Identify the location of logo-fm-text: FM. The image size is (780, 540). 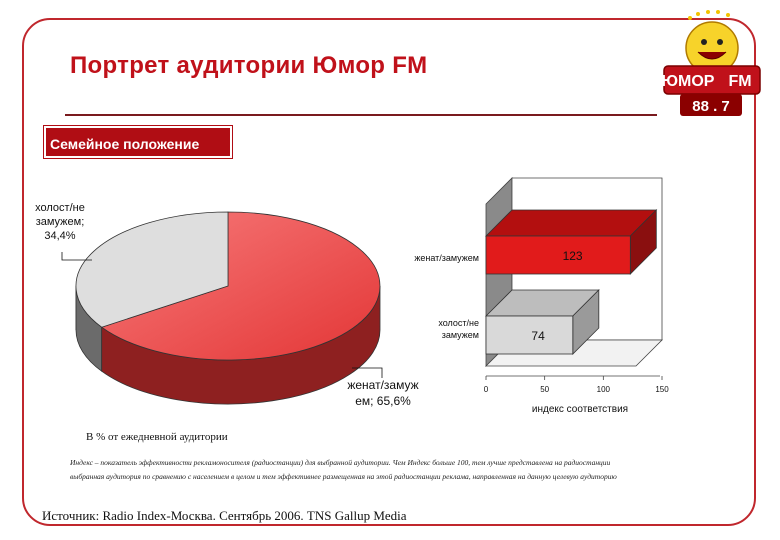
(739, 81).